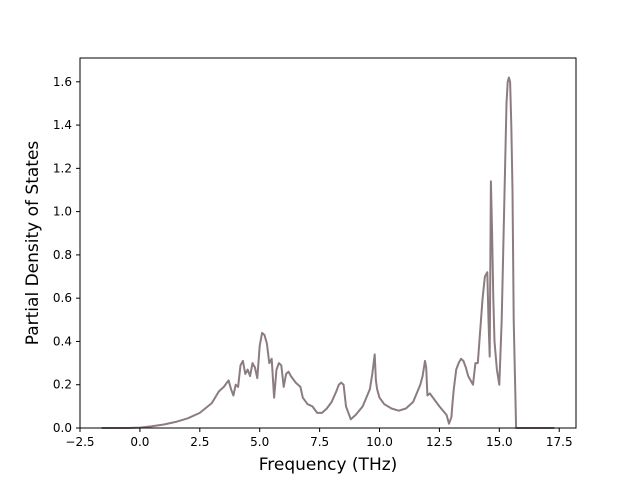 This screenshot has height=480, width=640. I want to click on x-tick-label: 5.0, so click(259, 442).